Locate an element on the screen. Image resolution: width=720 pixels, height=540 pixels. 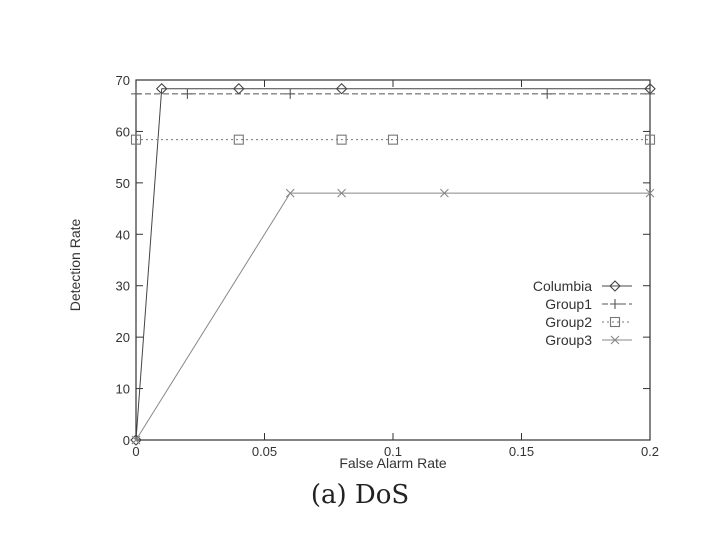
series-group1 is located at coordinates (393, 93).